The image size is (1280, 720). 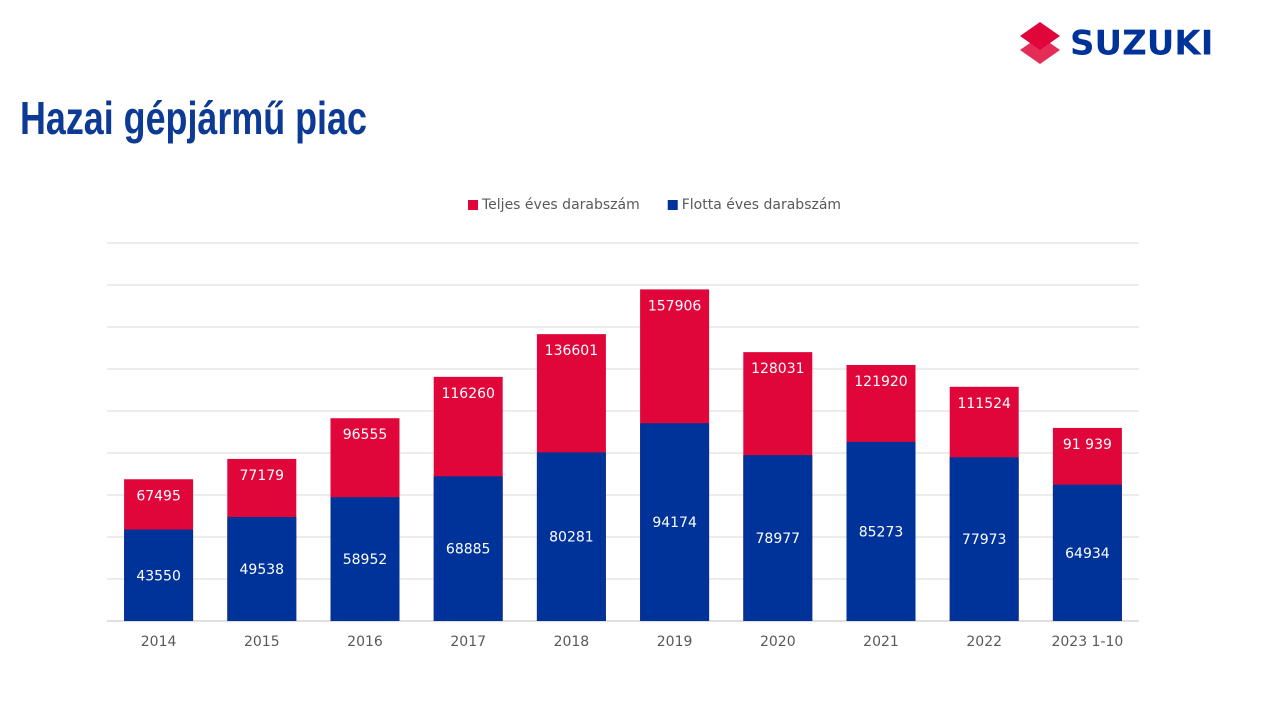 What do you see at coordinates (560, 205) in the screenshot?
I see `legend-label: Teljes éves darabszám` at bounding box center [560, 205].